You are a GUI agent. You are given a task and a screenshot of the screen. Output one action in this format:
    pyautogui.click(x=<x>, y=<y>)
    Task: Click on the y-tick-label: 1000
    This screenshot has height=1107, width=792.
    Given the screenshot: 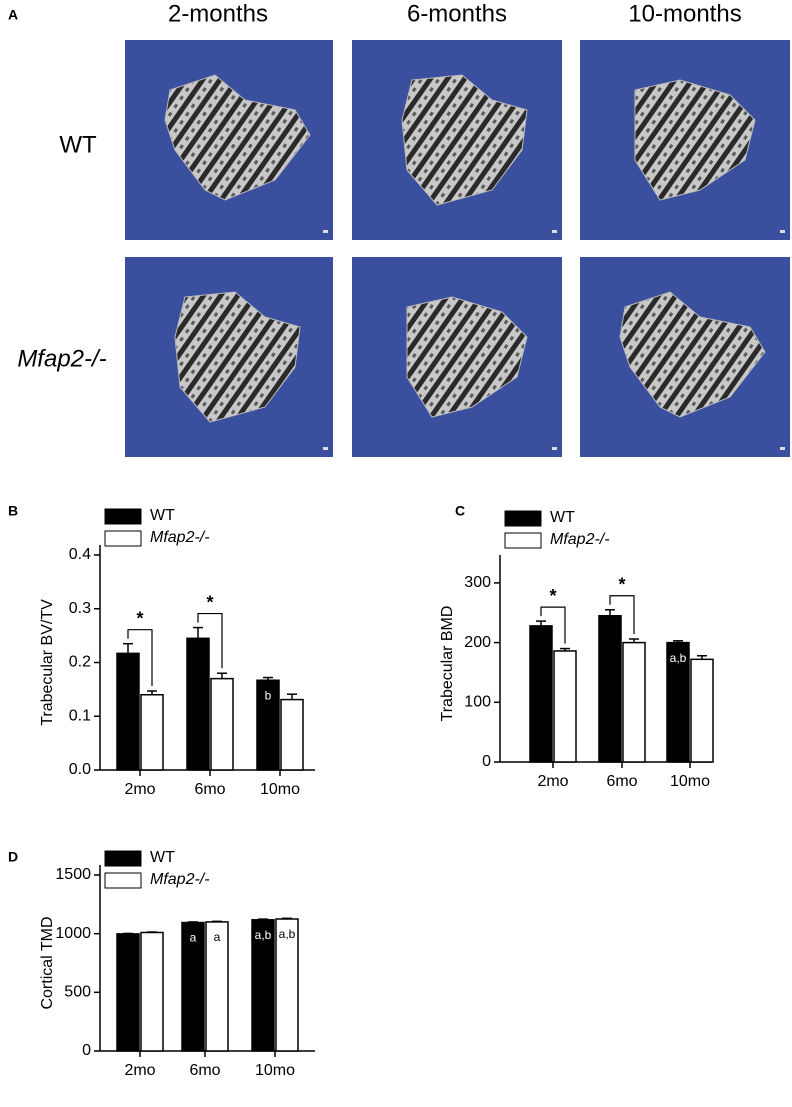 What is the action you would take?
    pyautogui.click(x=73, y=933)
    